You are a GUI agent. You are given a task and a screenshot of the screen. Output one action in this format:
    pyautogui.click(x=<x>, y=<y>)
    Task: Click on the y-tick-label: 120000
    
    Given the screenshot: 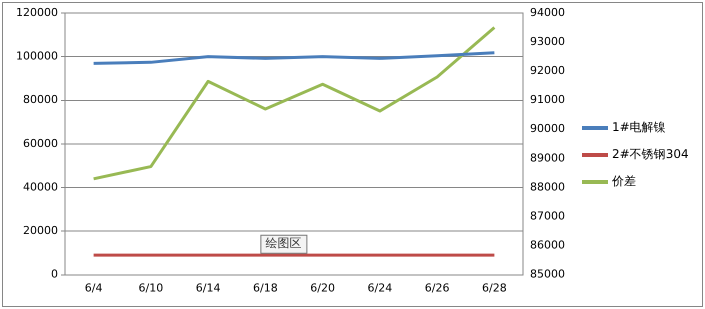 What is the action you would take?
    pyautogui.click(x=37, y=12)
    